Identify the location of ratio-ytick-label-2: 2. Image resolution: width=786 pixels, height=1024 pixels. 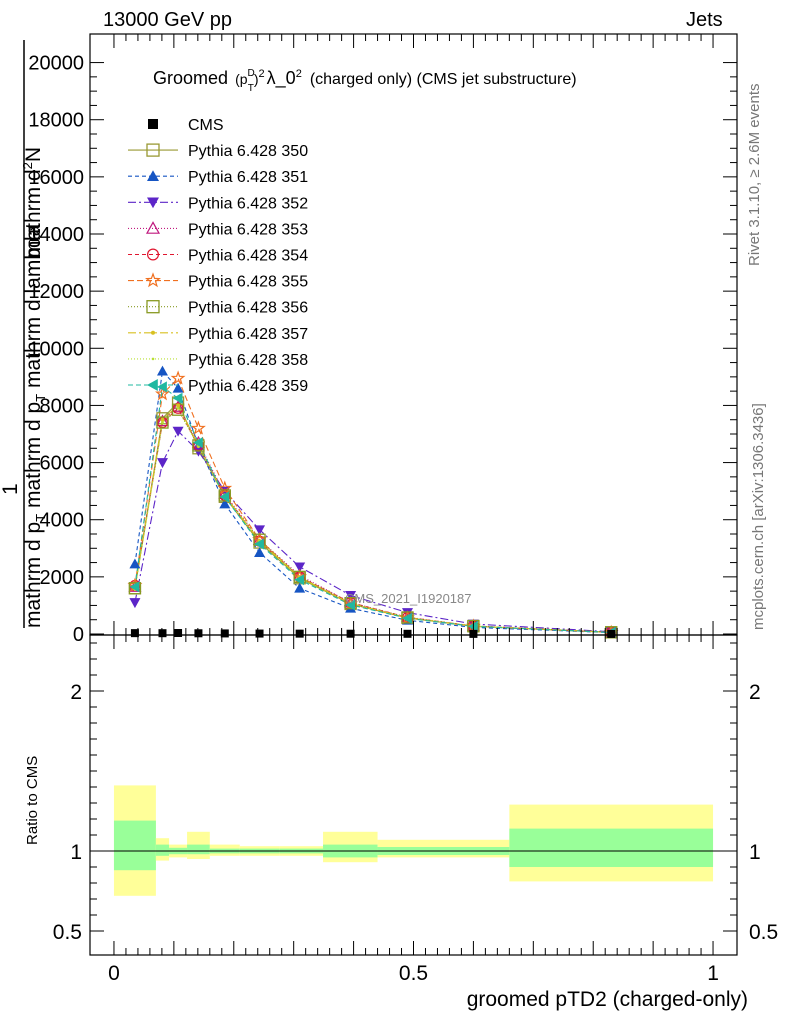
(76, 692).